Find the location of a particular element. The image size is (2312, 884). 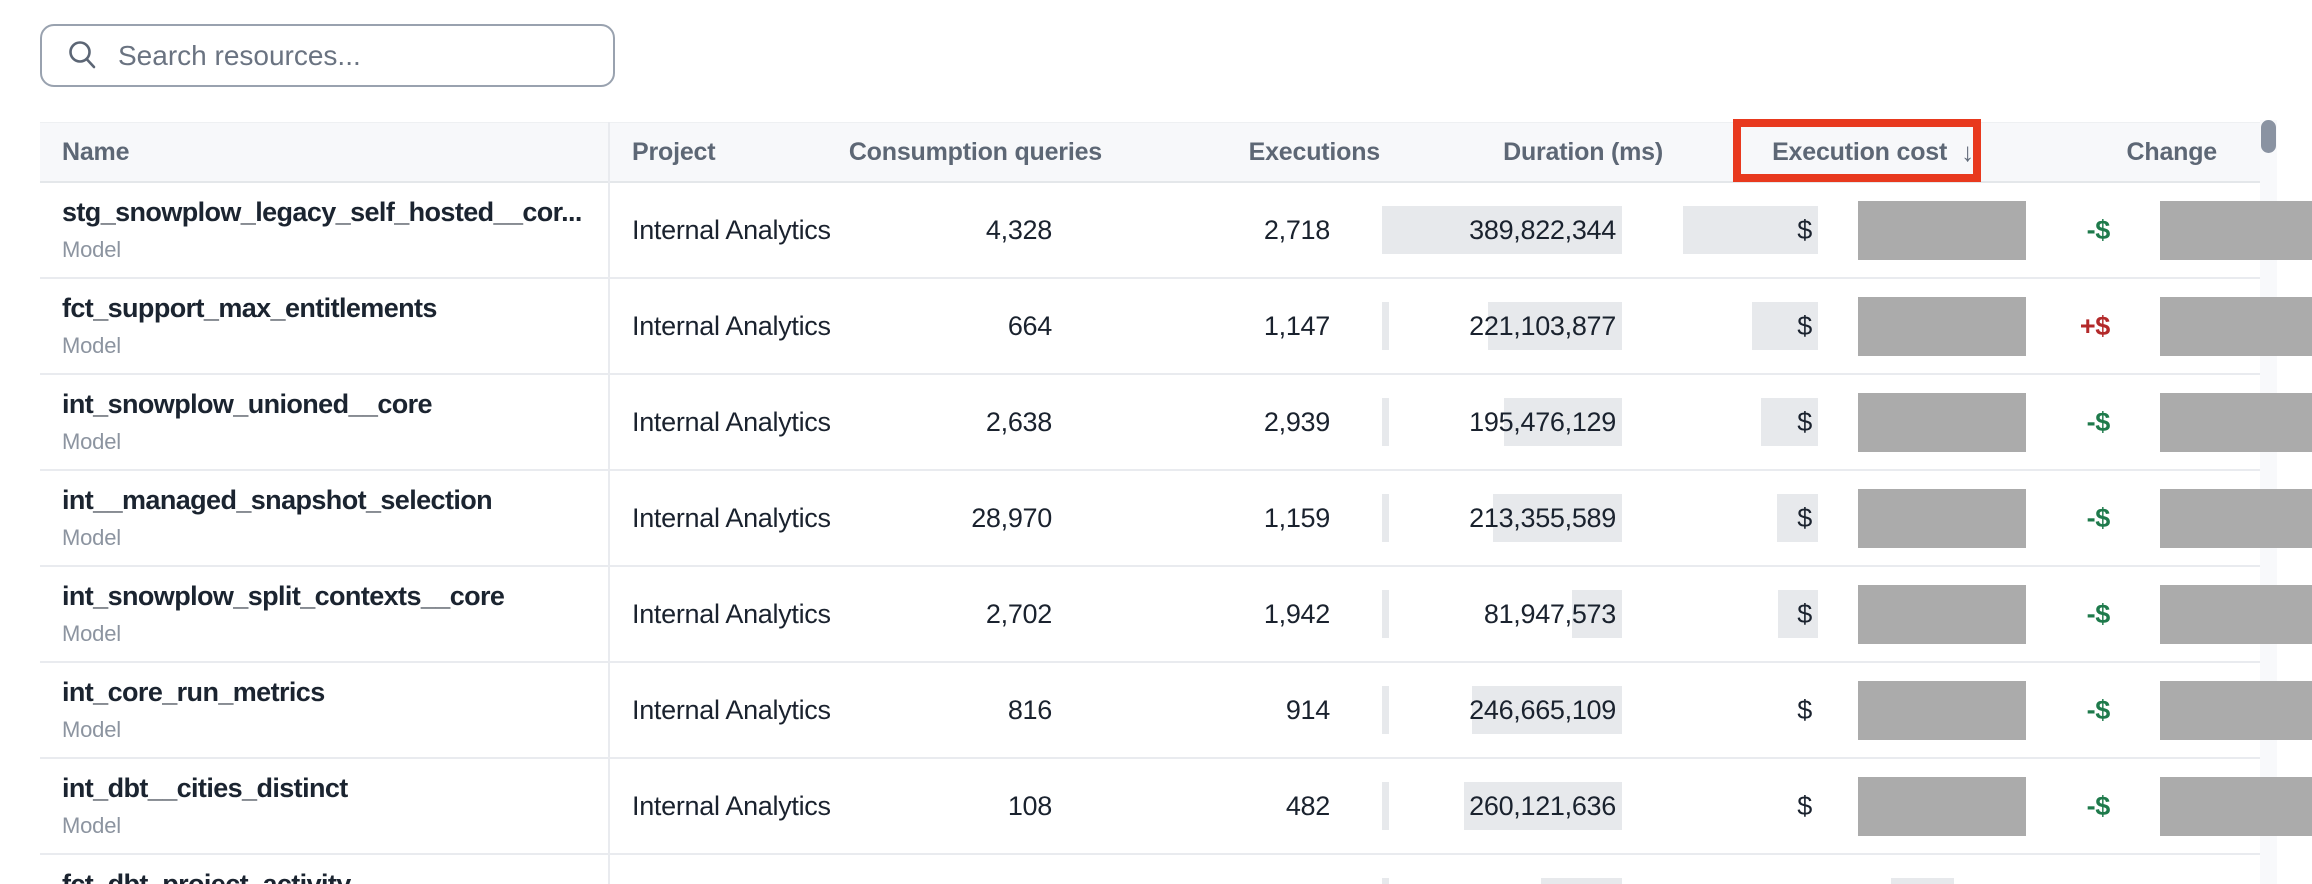

resource-name: int_snowplow_unioned__core is located at coordinates (247, 404).